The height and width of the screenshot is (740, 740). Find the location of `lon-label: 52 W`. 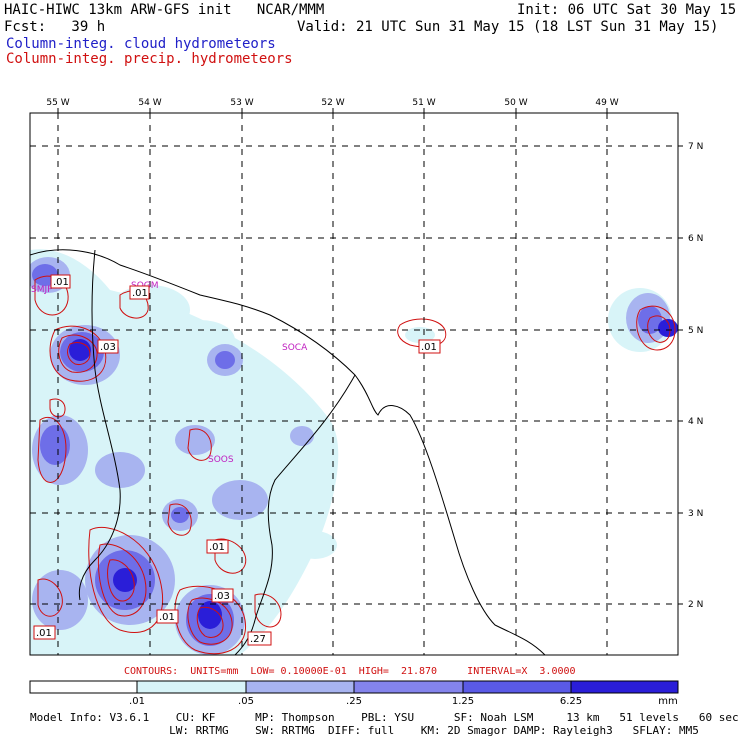

lon-label: 52 W is located at coordinates (332, 103).